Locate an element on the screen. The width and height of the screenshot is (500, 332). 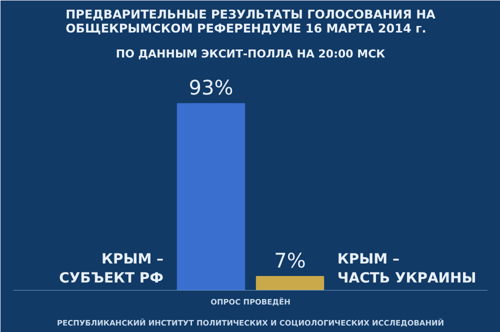
chart-subtitle: ПО ДАННЫМ ЭКСИТ-ПОЛЛА НА 20:00 МСК is located at coordinates (251, 54).